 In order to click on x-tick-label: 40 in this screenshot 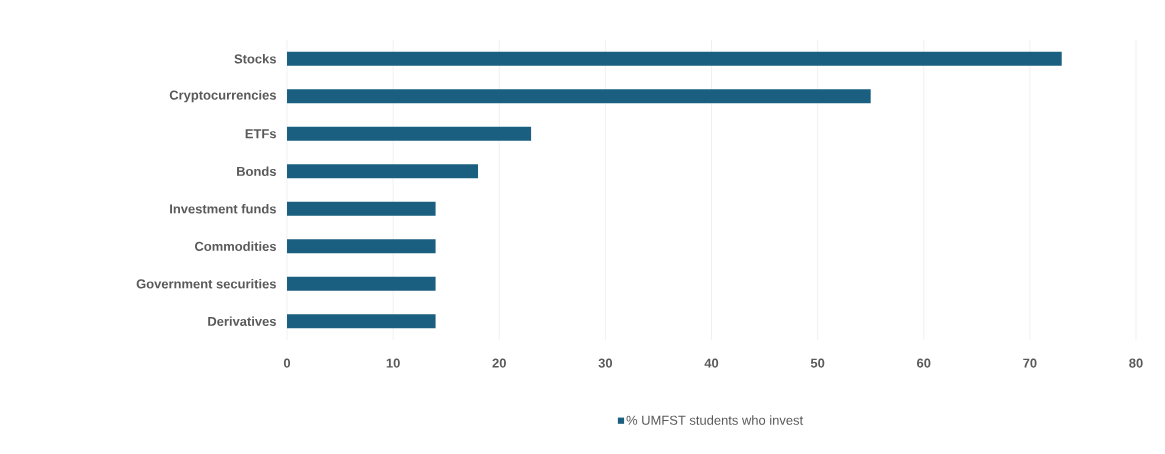, I will do `click(711, 363)`.